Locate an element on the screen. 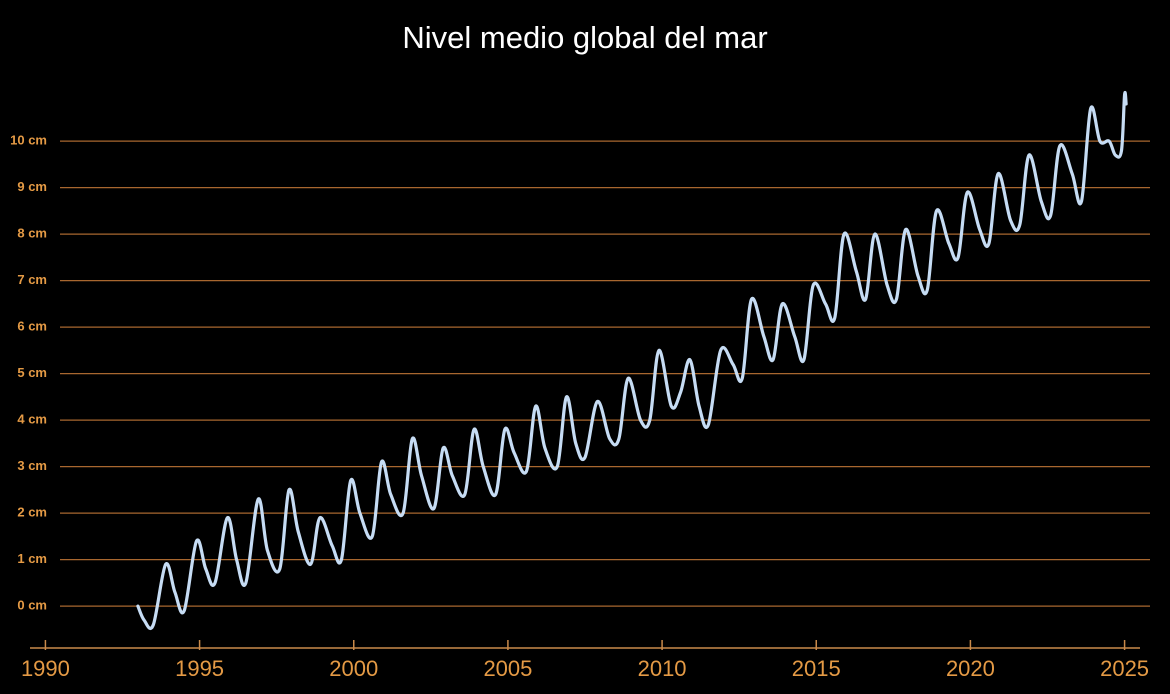 The height and width of the screenshot is (694, 1170). y-tick-label: 6 cm is located at coordinates (32, 326).